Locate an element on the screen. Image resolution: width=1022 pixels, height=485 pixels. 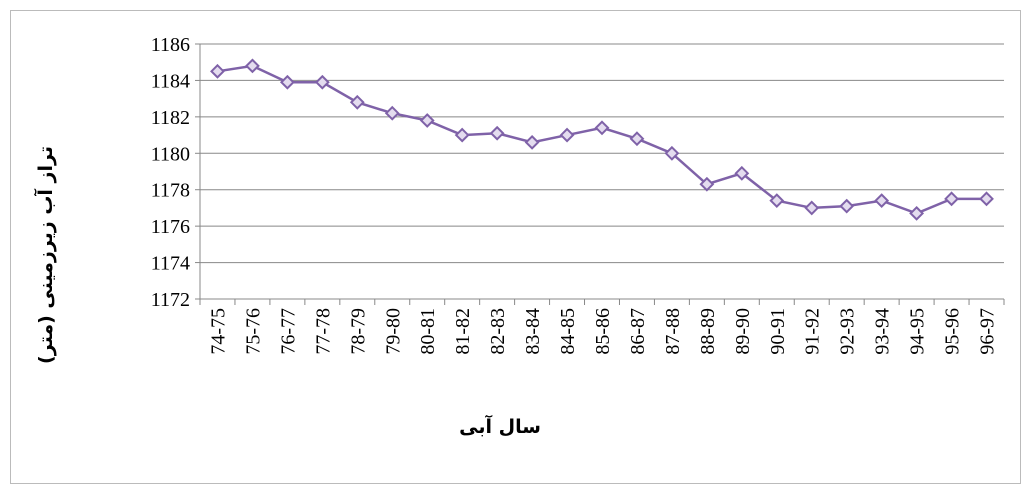
y-tick-label: 1174 is located at coordinates (170, 264).